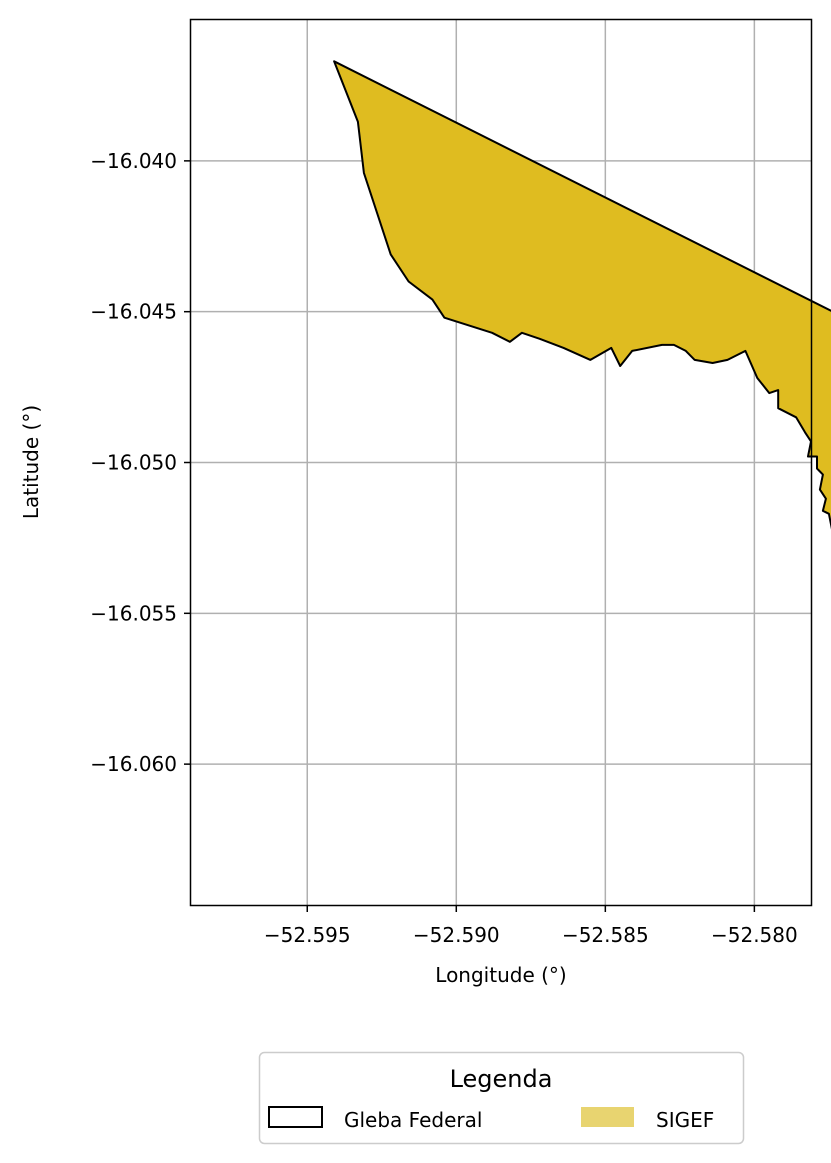 The width and height of the screenshot is (831, 1163). What do you see at coordinates (500, 975) in the screenshot?
I see `x-axis-label: Longitude (°)` at bounding box center [500, 975].